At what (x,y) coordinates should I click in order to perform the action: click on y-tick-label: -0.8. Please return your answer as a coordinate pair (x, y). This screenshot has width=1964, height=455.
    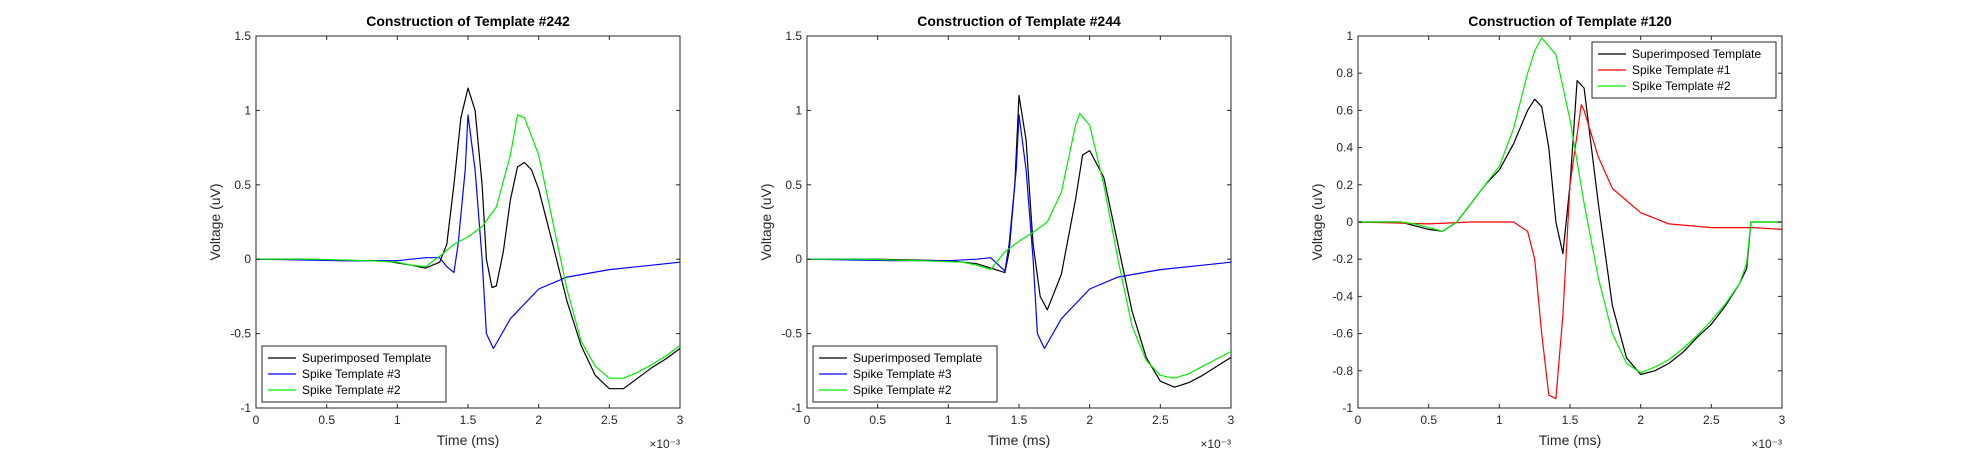
    Looking at the image, I should click on (1342, 371).